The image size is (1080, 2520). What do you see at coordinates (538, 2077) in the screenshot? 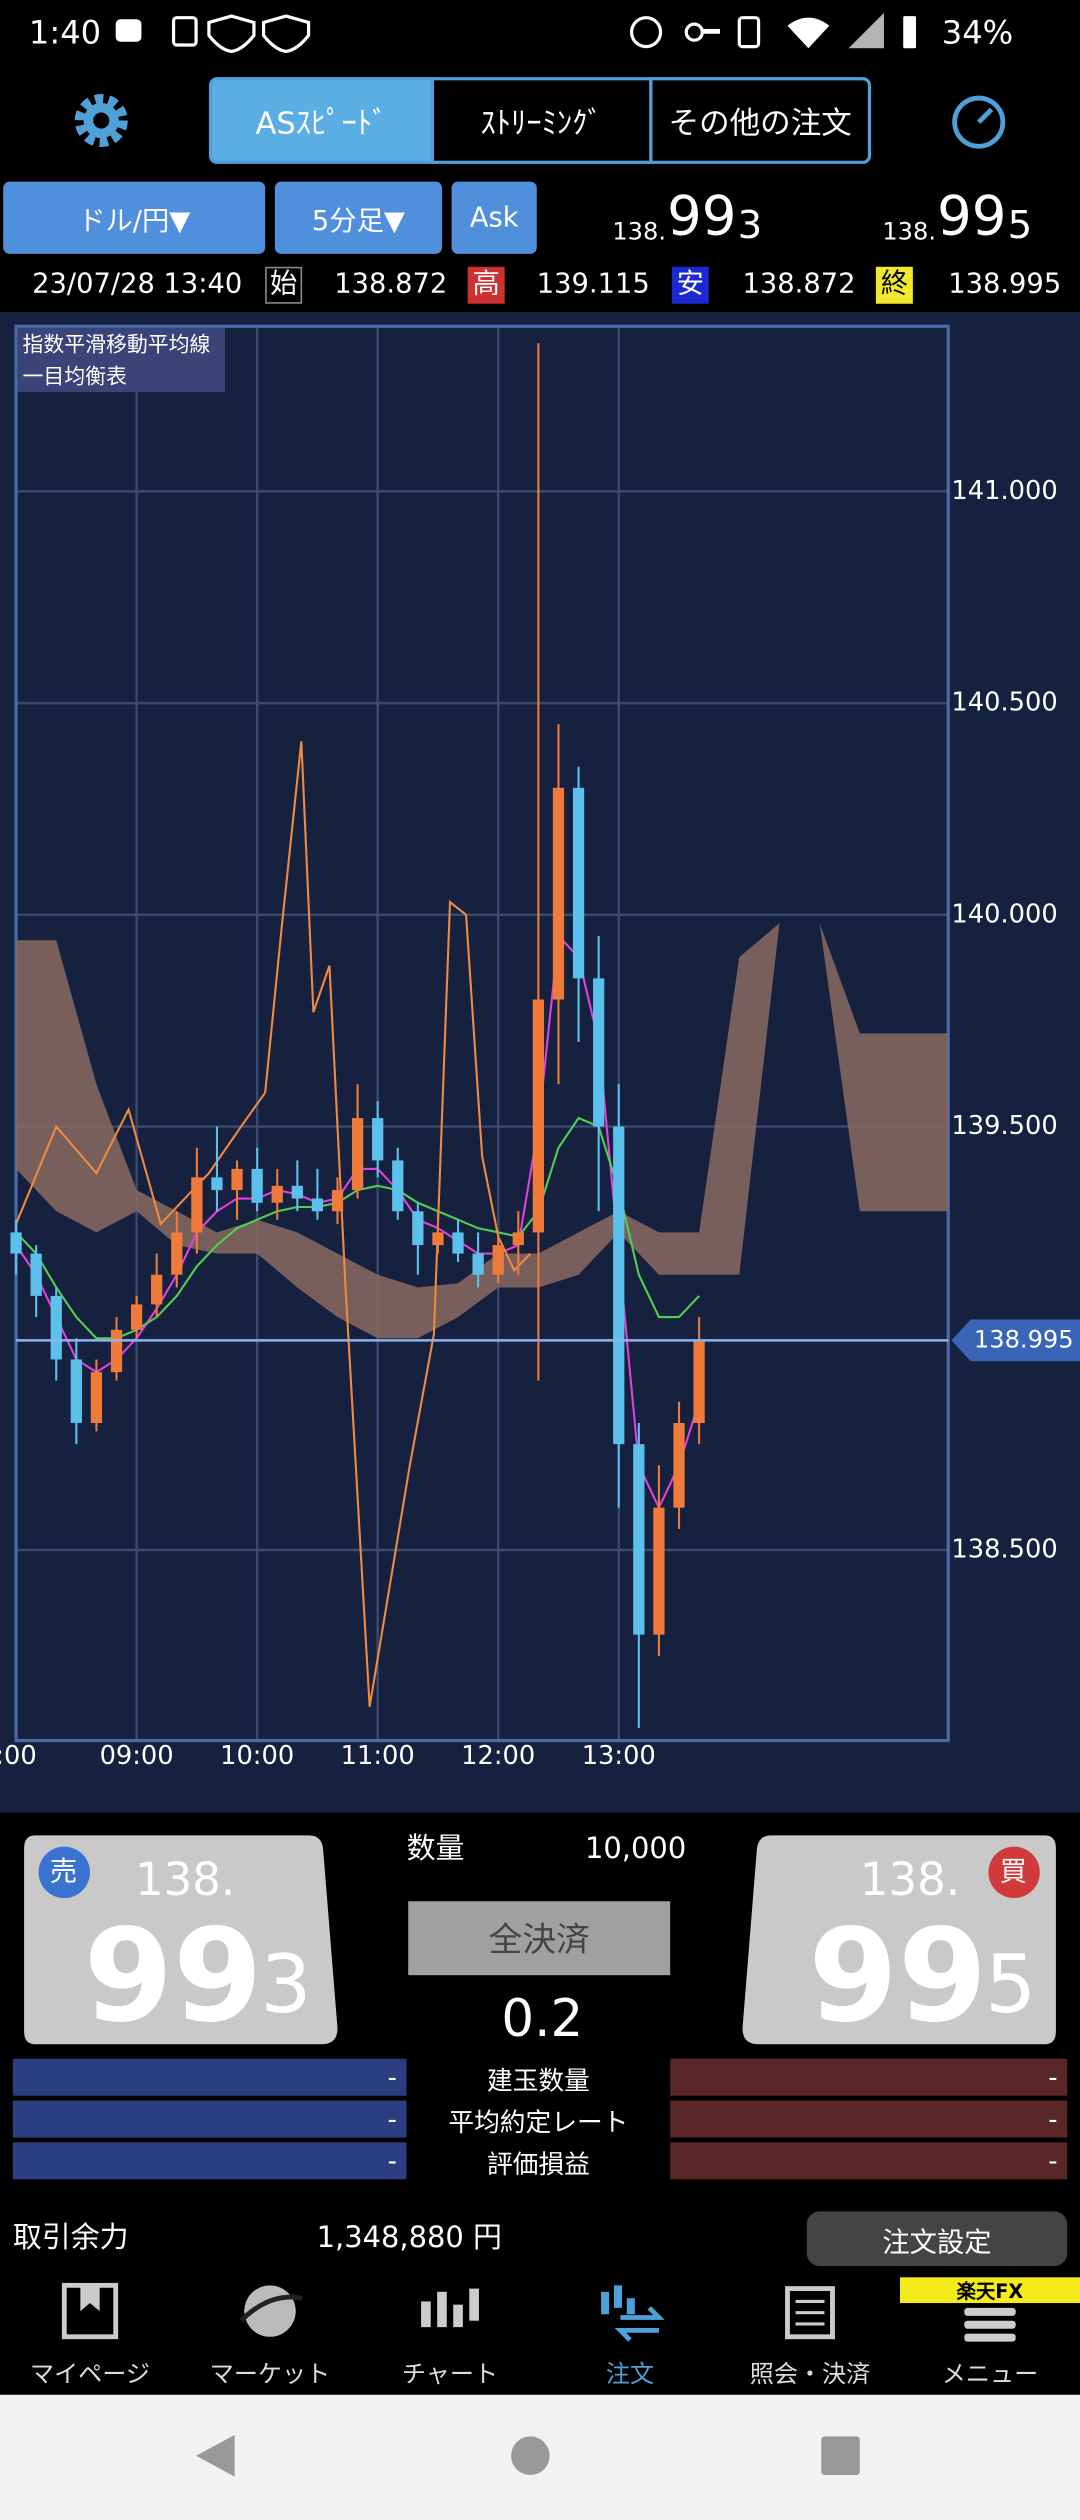
I see `position-row-label: 建玉数量` at bounding box center [538, 2077].